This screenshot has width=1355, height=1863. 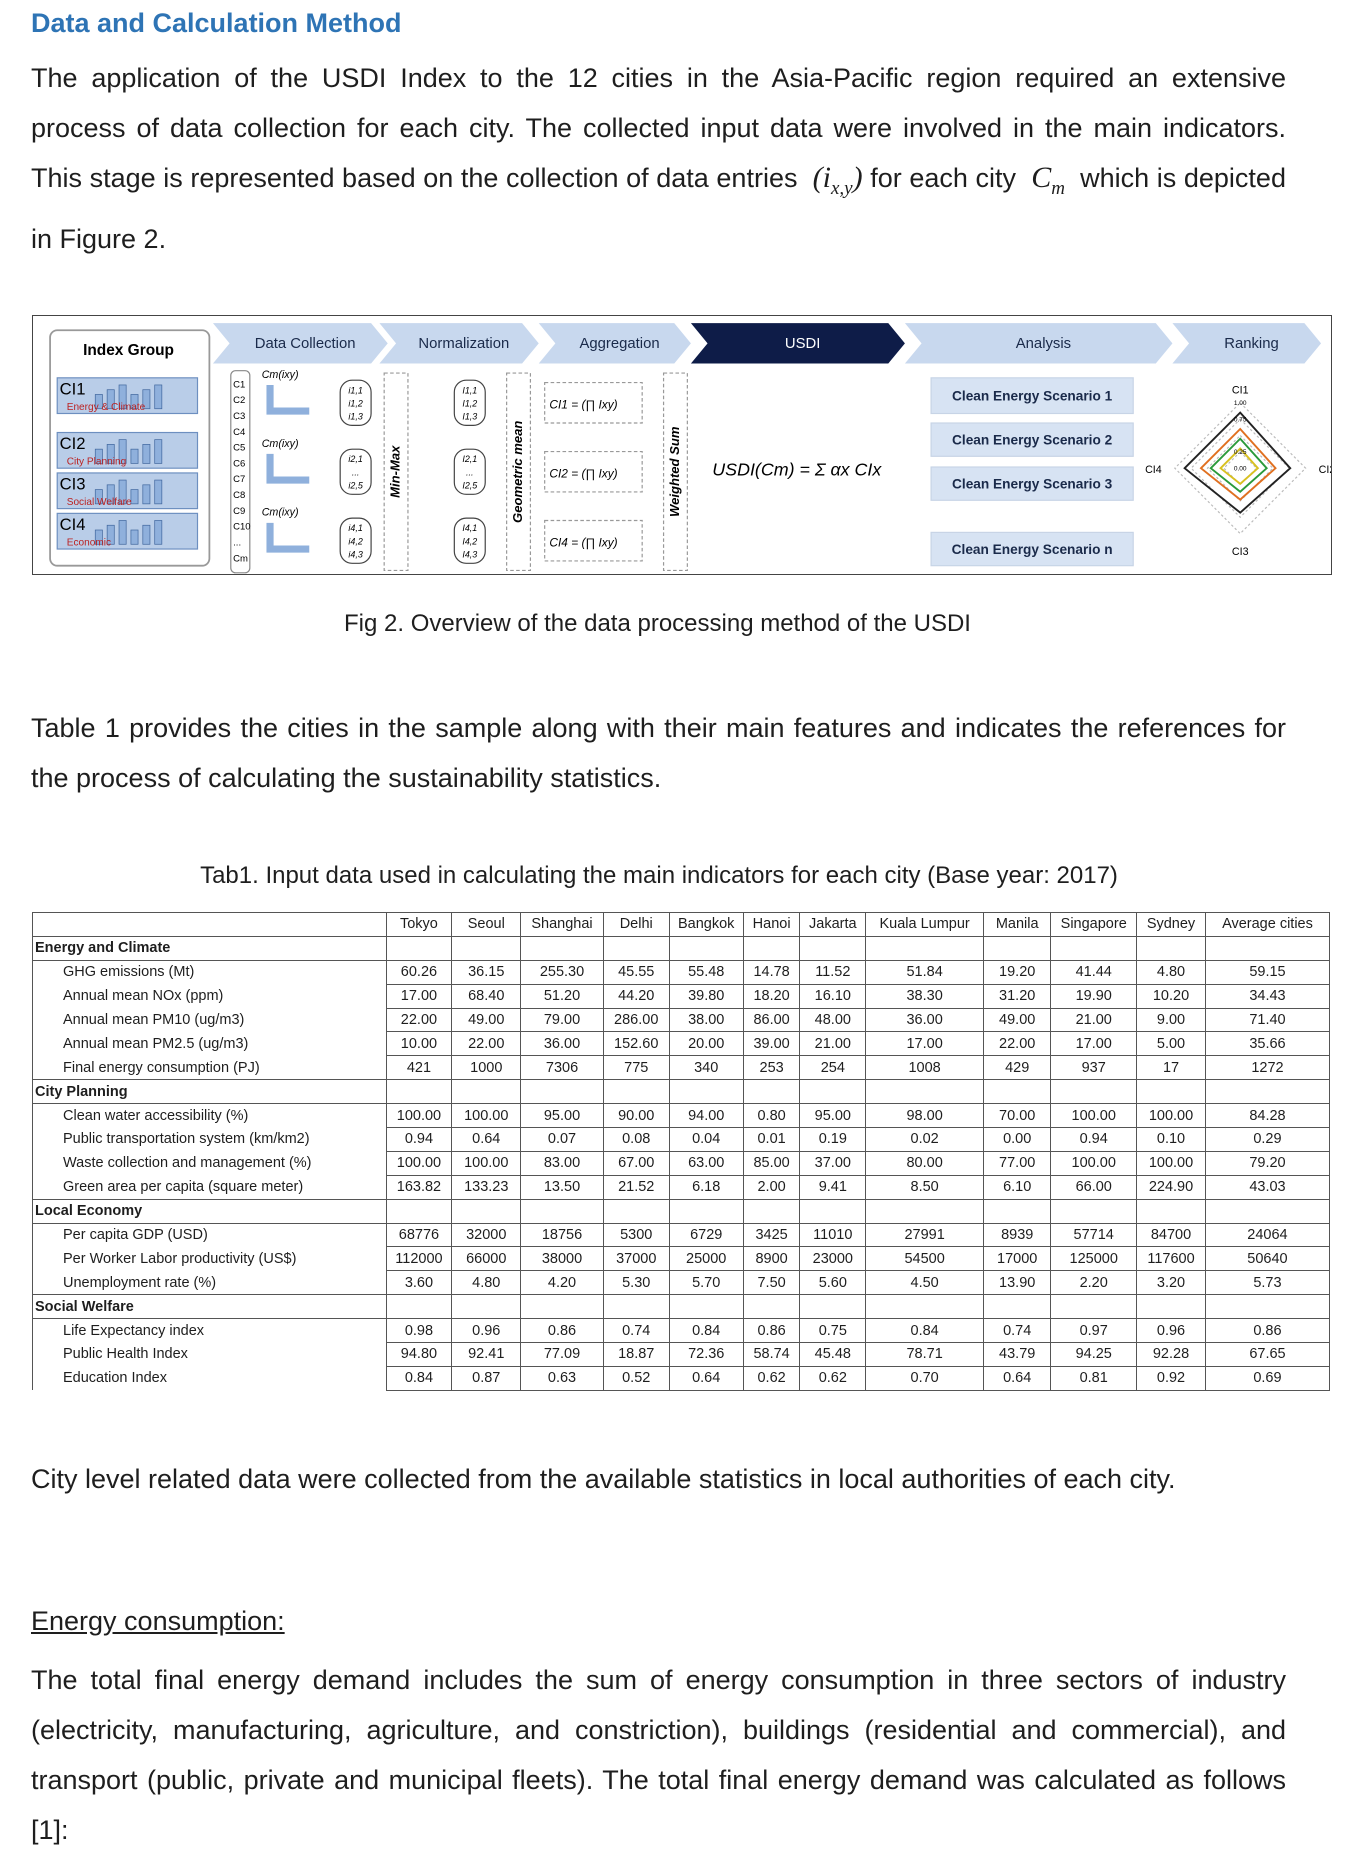 What do you see at coordinates (925, 1331) in the screenshot?
I see `cell: 0.84` at bounding box center [925, 1331].